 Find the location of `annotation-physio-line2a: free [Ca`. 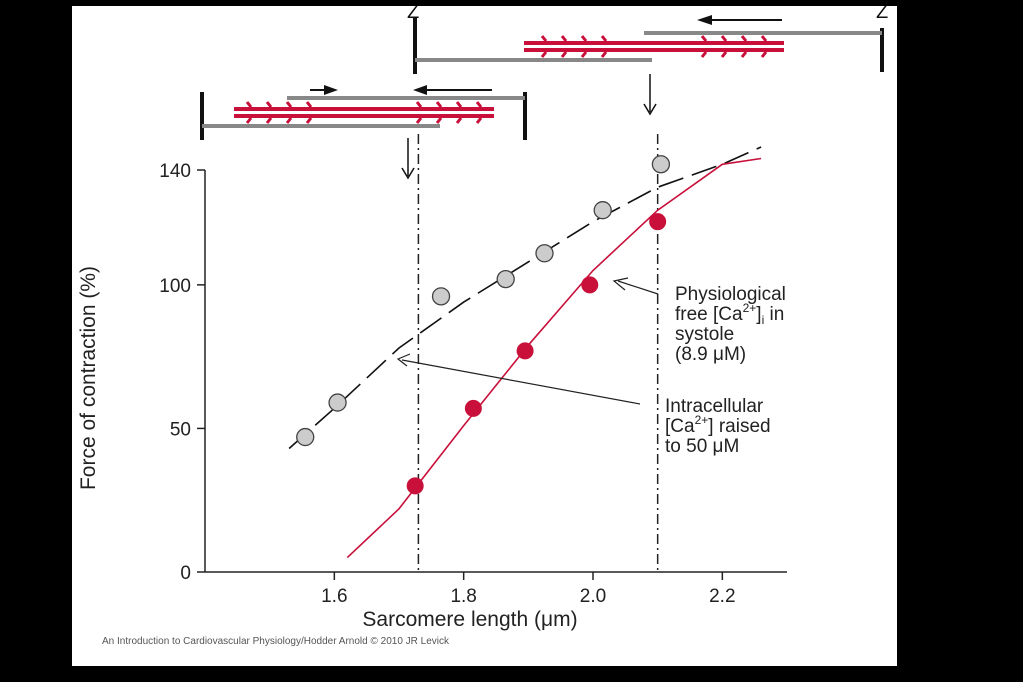

annotation-physio-line2a: free [Ca is located at coordinates (709, 314).